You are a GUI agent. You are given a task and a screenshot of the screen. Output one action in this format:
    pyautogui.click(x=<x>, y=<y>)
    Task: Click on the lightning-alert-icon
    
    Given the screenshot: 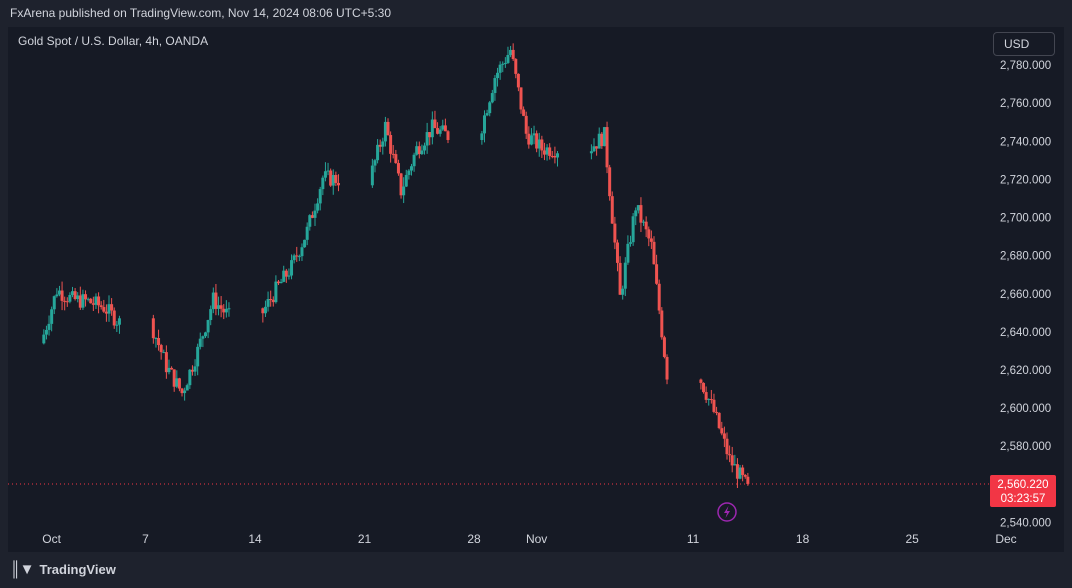 What is the action you would take?
    pyautogui.click(x=727, y=512)
    